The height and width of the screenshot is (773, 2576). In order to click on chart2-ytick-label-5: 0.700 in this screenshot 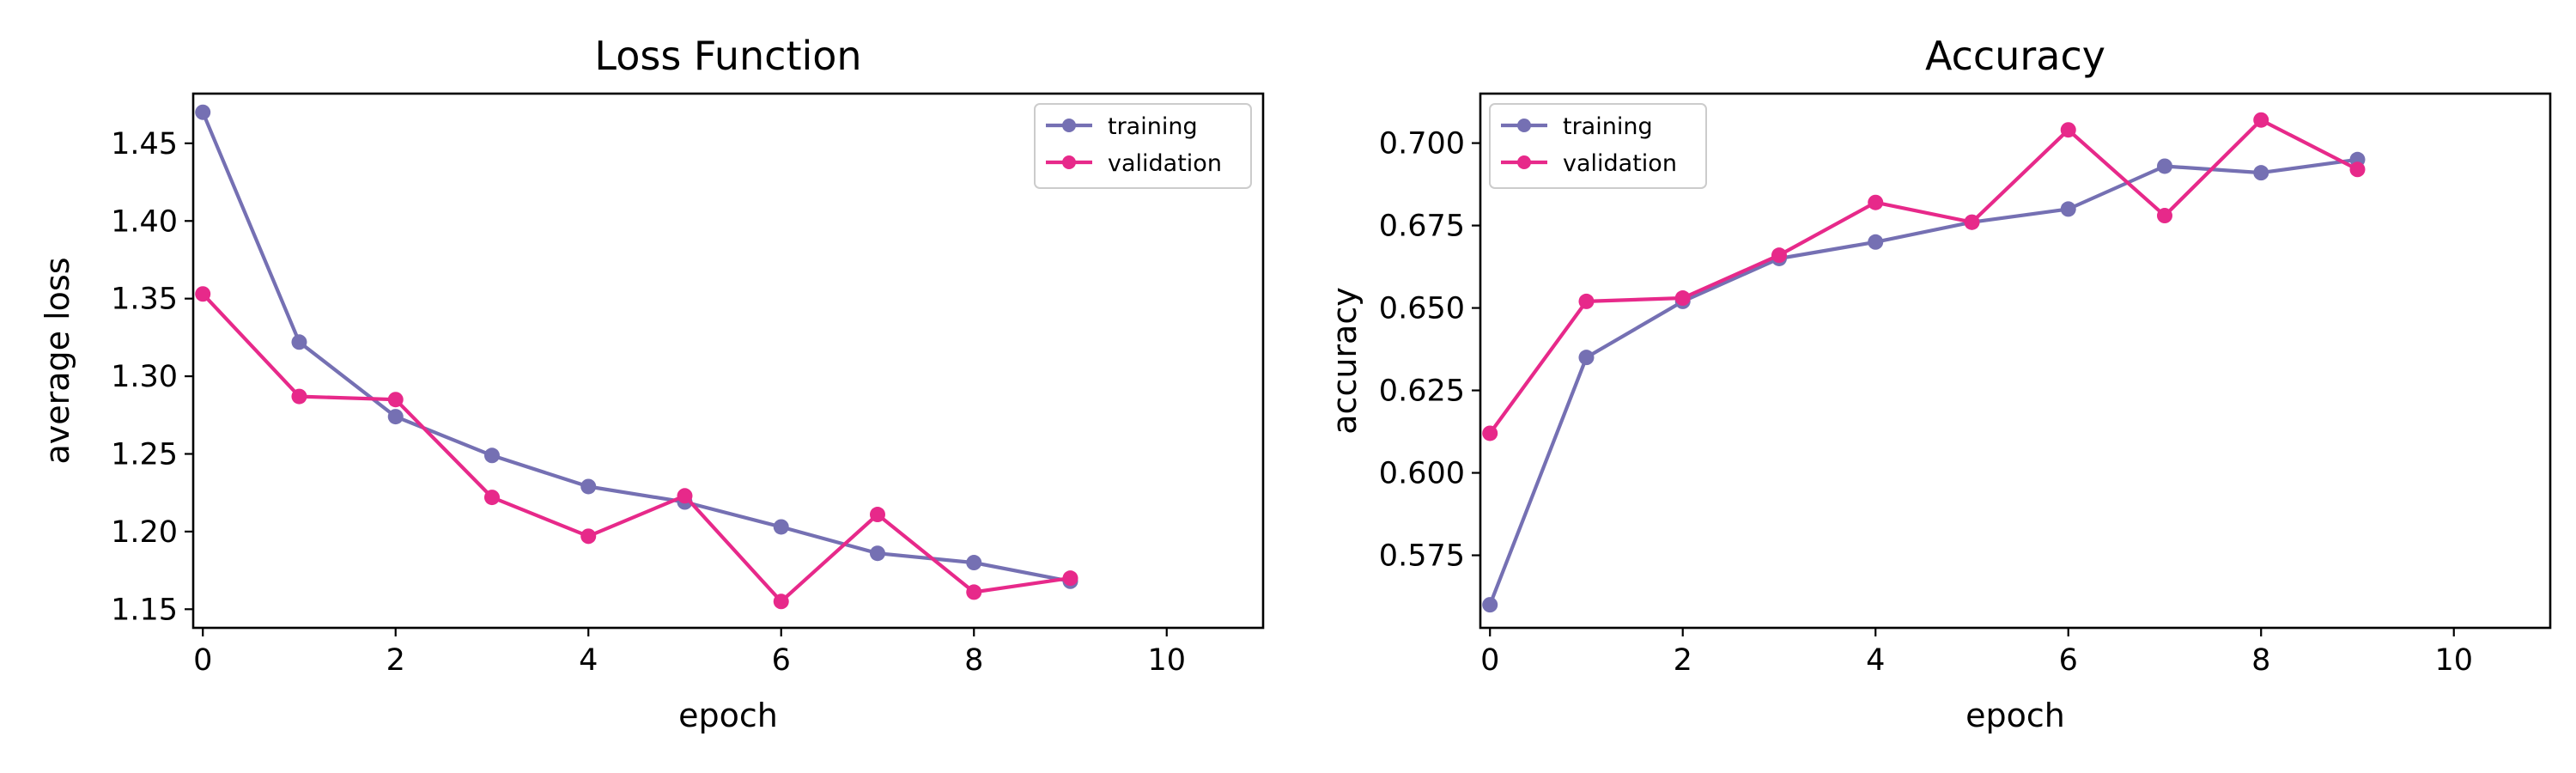, I will do `click(1422, 144)`.